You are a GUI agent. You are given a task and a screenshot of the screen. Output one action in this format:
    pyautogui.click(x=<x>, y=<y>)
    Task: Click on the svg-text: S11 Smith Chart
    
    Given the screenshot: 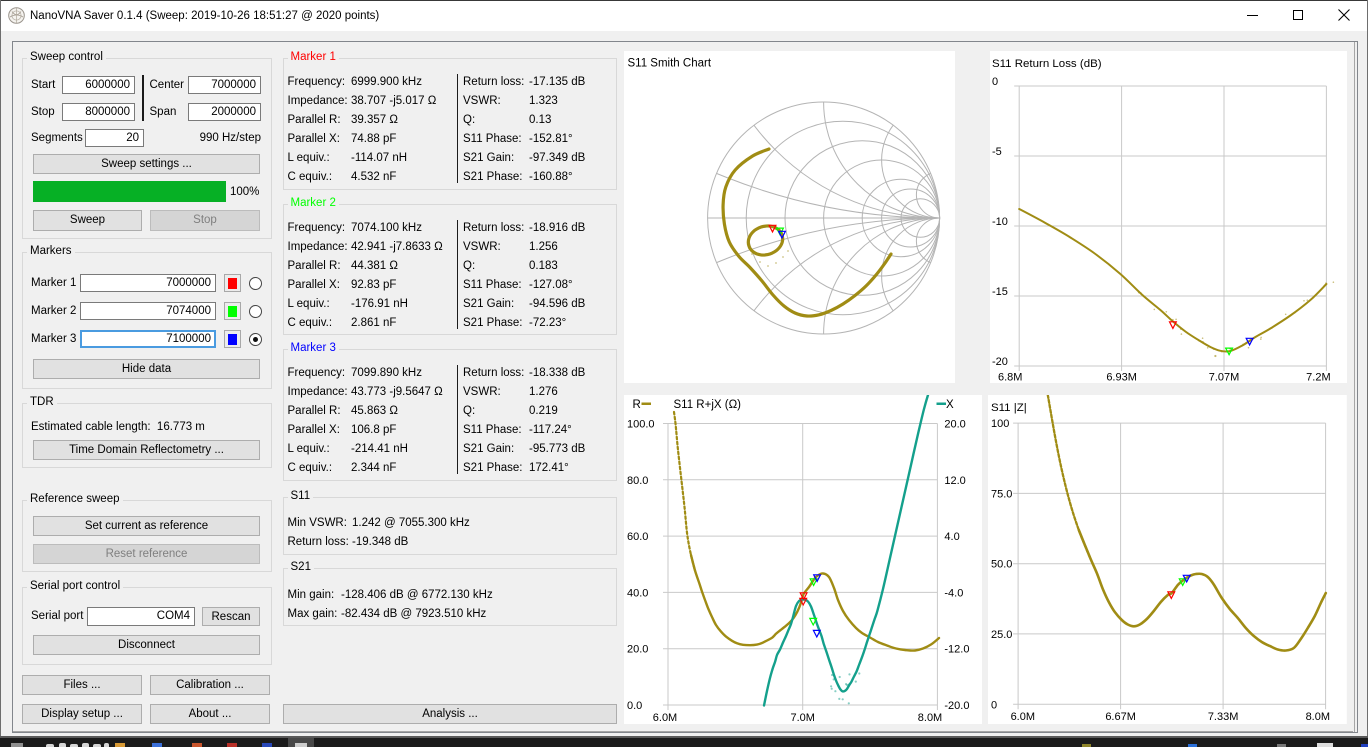 What is the action you would take?
    pyautogui.click(x=670, y=64)
    